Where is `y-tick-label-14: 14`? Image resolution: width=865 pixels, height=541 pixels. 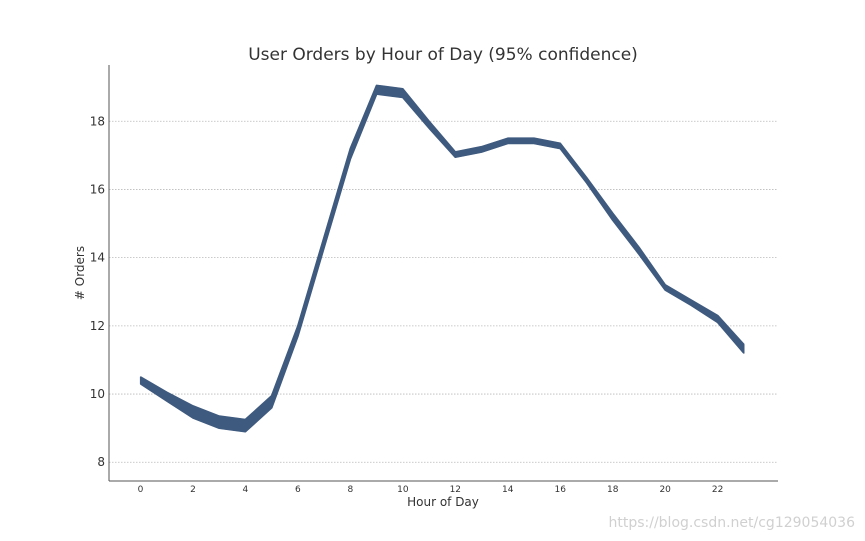
y-tick-label-14: 14 is located at coordinates (97, 258).